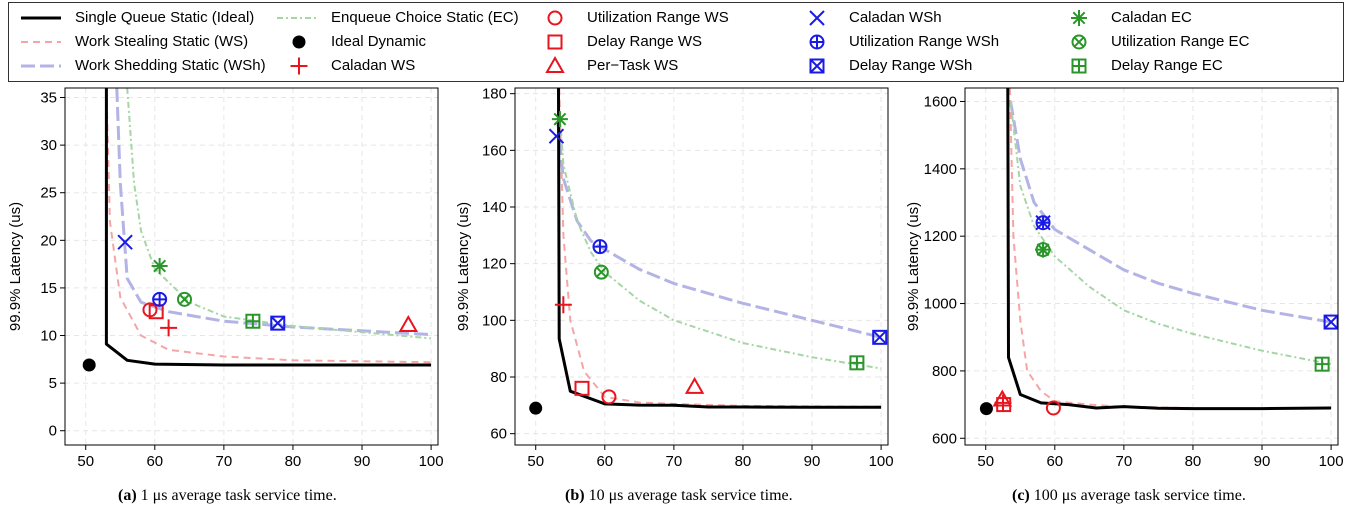 The image size is (1352, 512). Describe the element at coordinates (127, 495) in the screenshot. I see `caption-a-label: (a)` at that location.